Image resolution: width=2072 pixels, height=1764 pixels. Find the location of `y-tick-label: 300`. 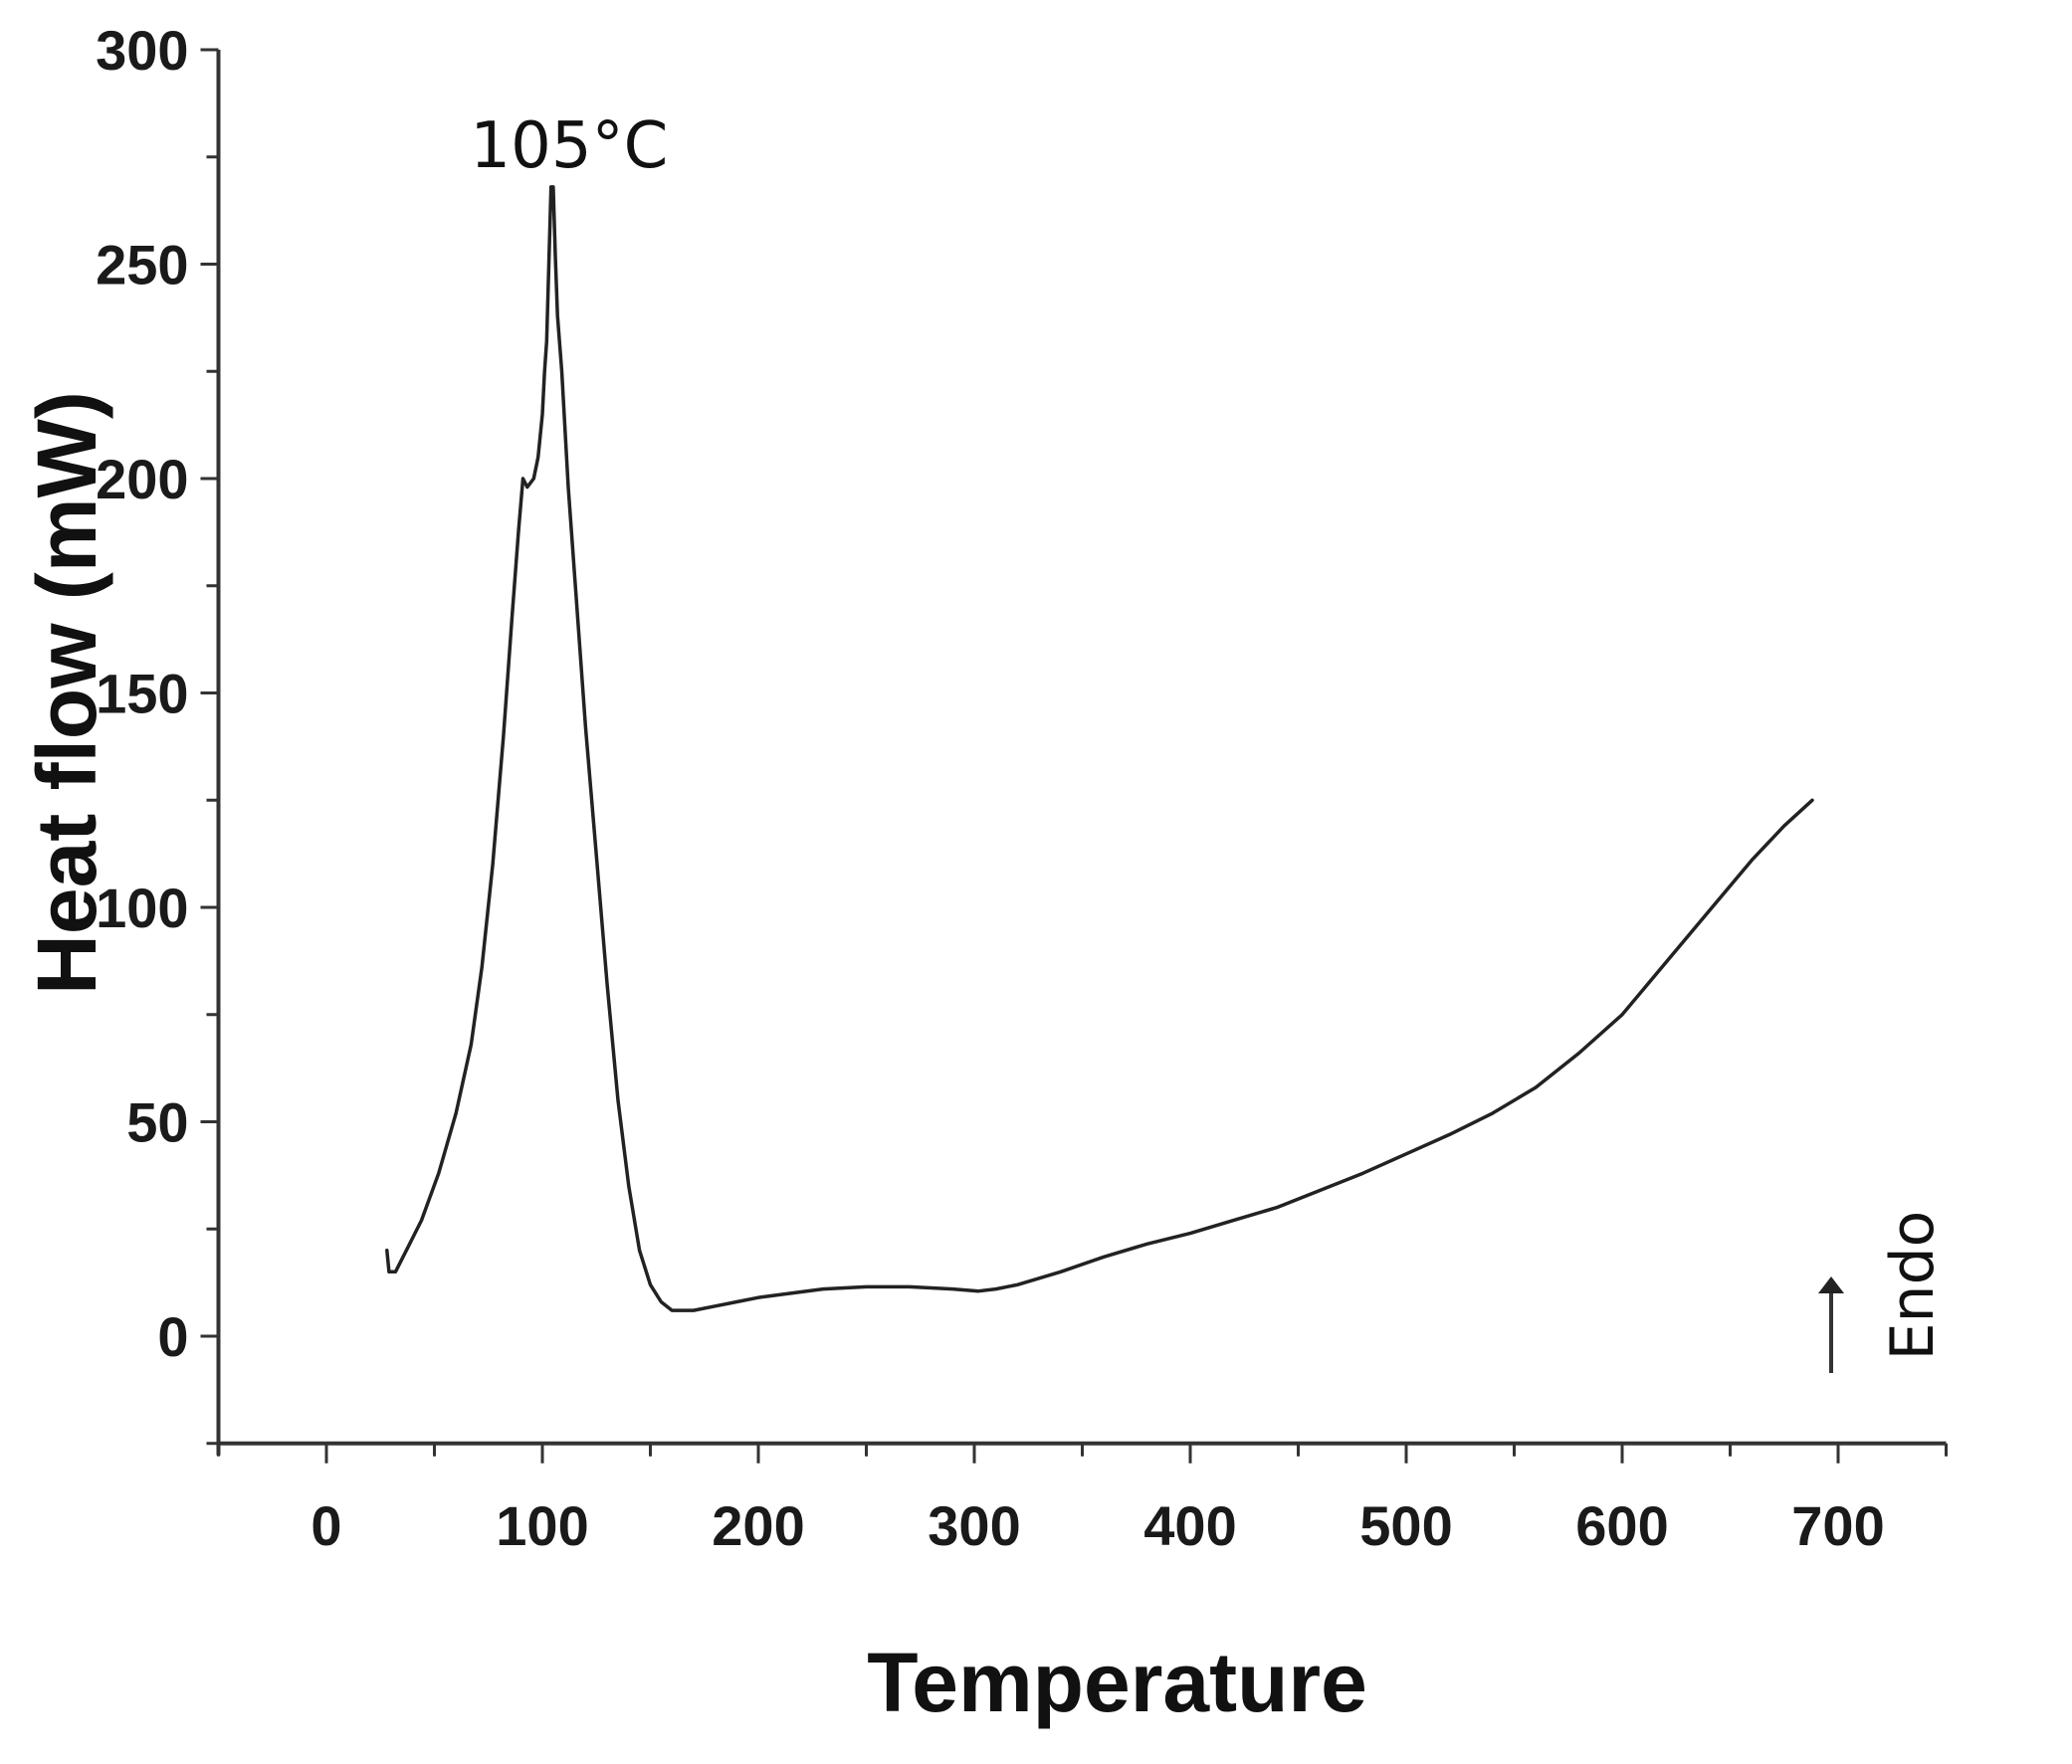

y-tick-label: 300 is located at coordinates (142, 50).